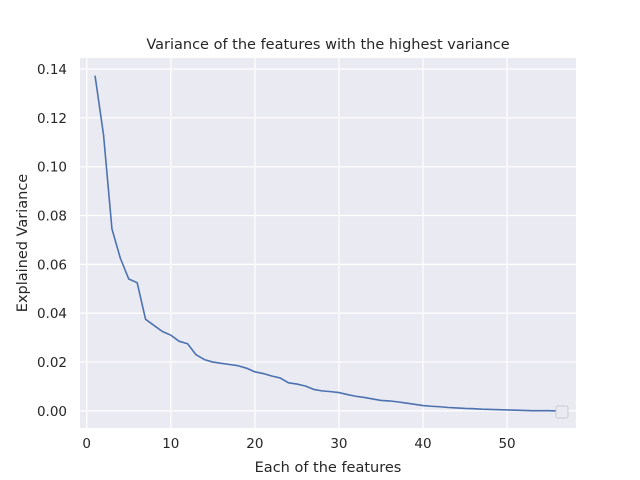 This screenshot has width=640, height=480. I want to click on y-tick-label: 0.02, so click(52, 363).